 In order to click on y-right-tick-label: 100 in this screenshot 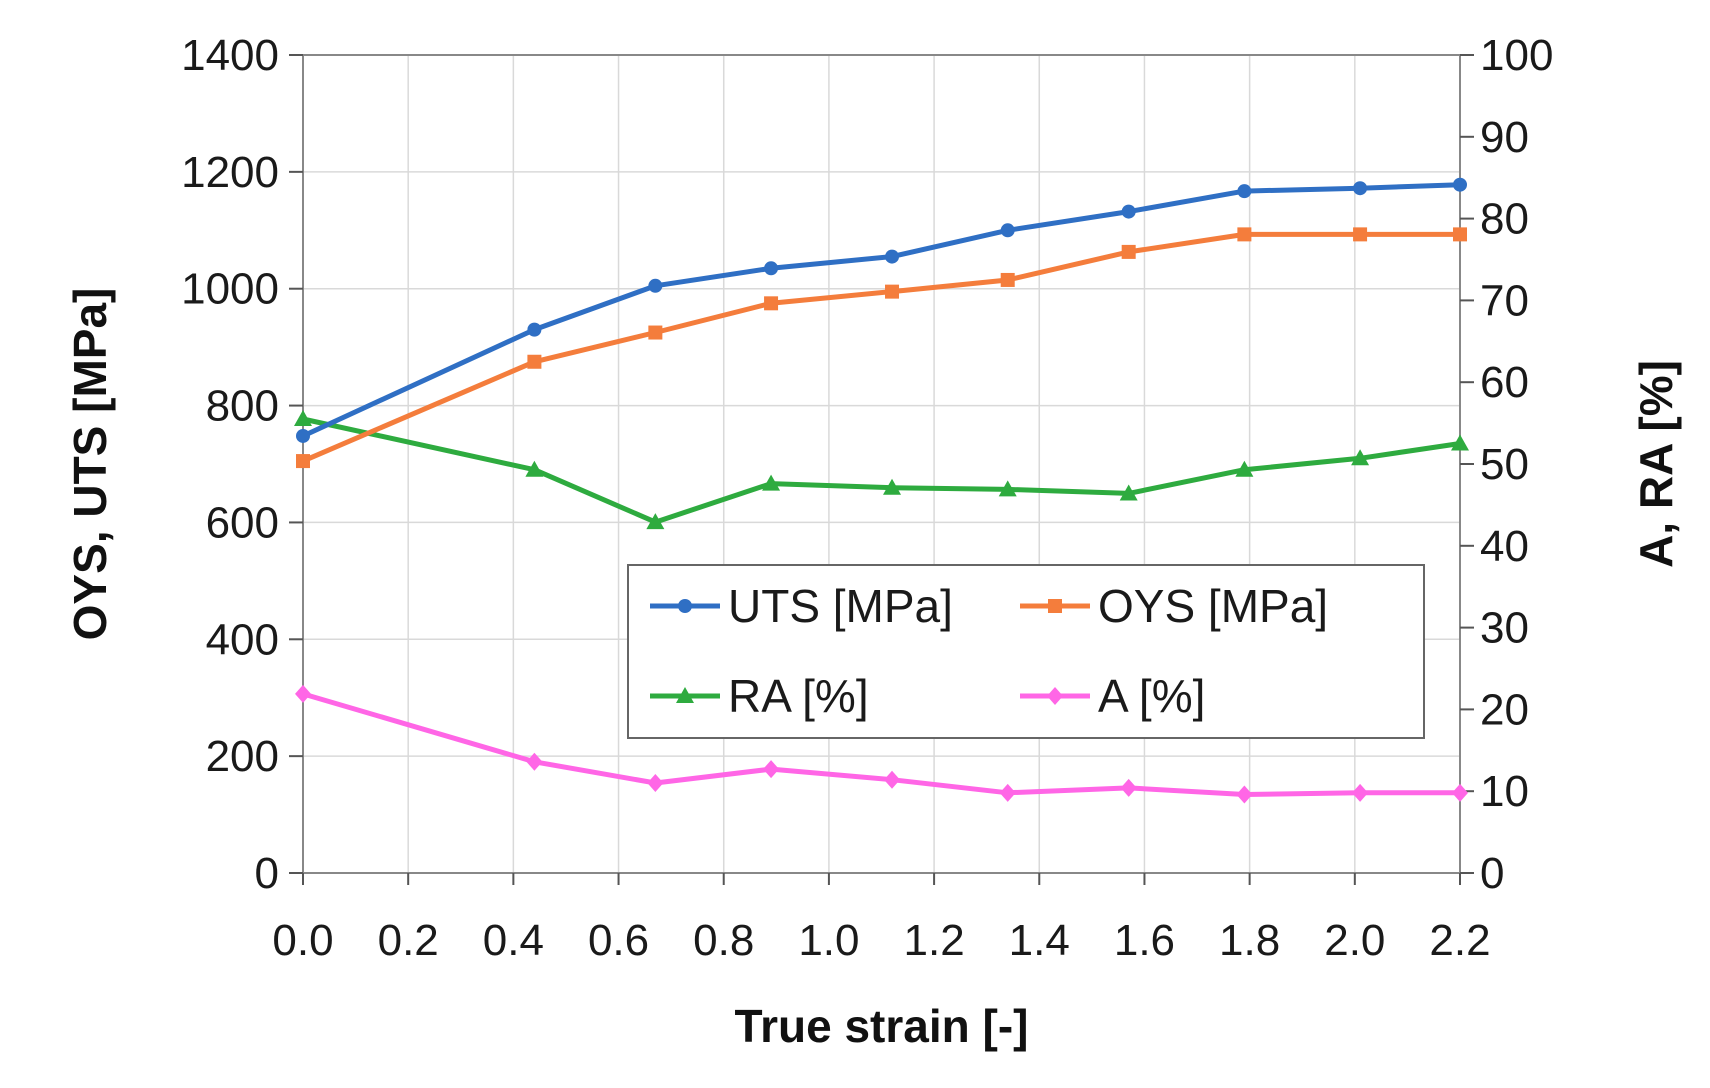, I will do `click(1516, 55)`.